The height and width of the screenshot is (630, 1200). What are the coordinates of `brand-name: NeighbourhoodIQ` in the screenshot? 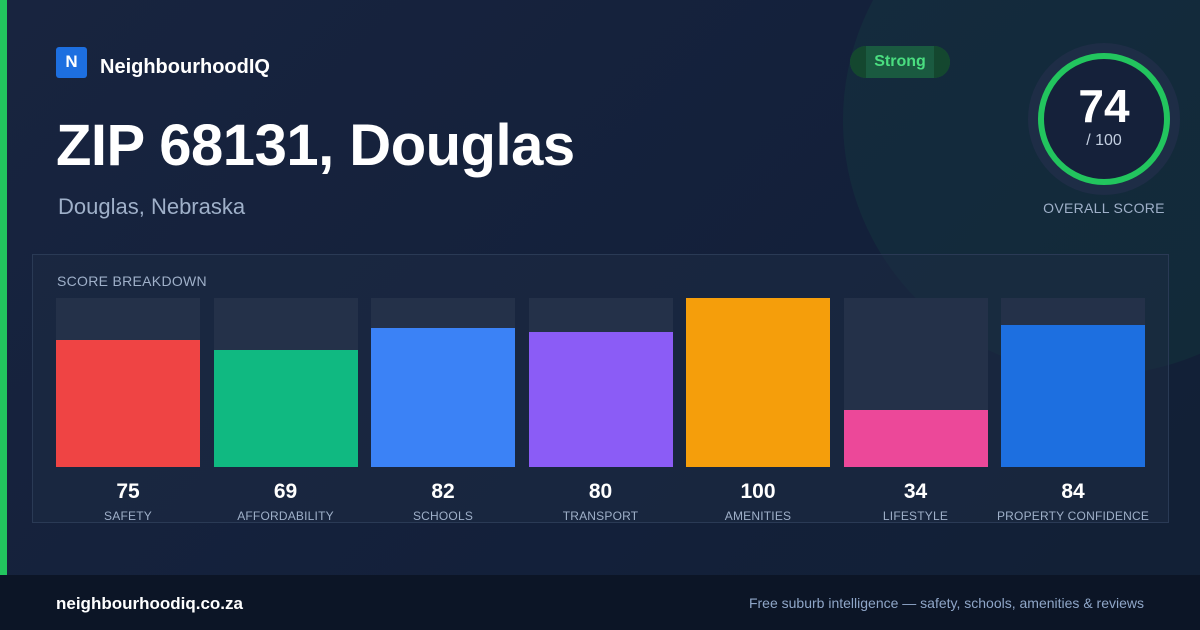 It's located at (185, 66).